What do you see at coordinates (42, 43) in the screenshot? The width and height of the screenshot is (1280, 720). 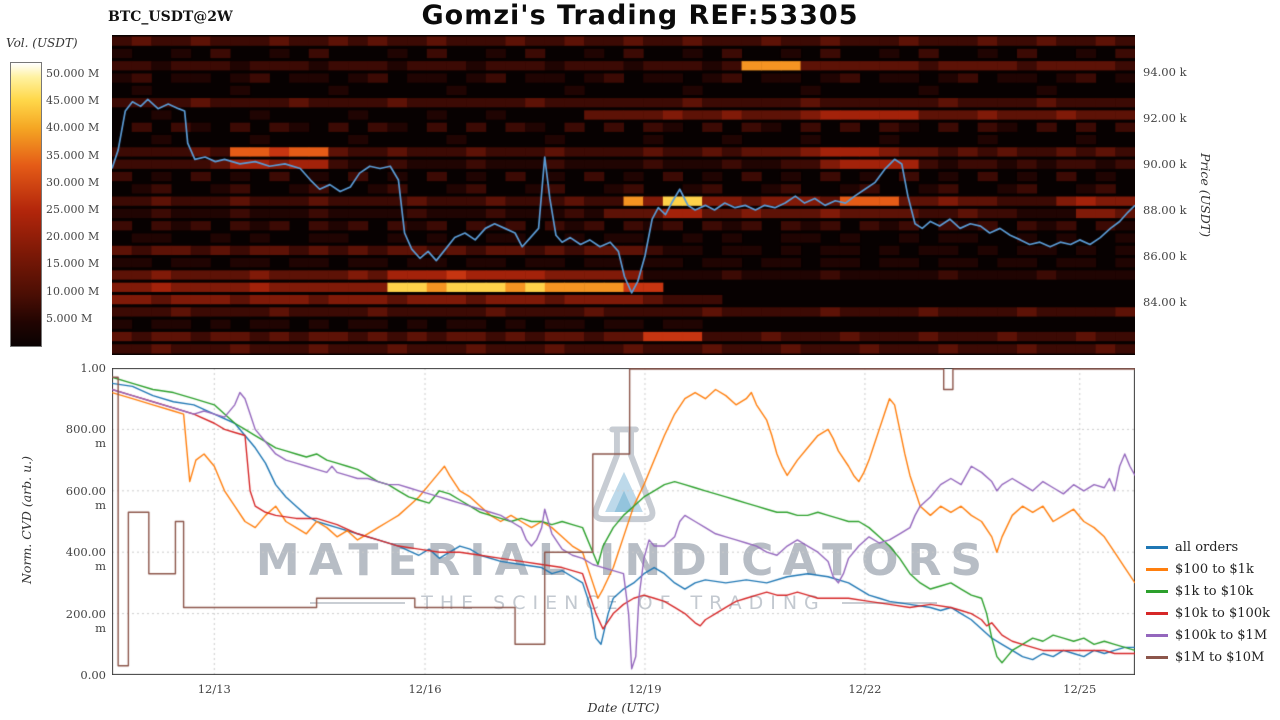 I see `colorbar-title: Vol. (USDT)` at bounding box center [42, 43].